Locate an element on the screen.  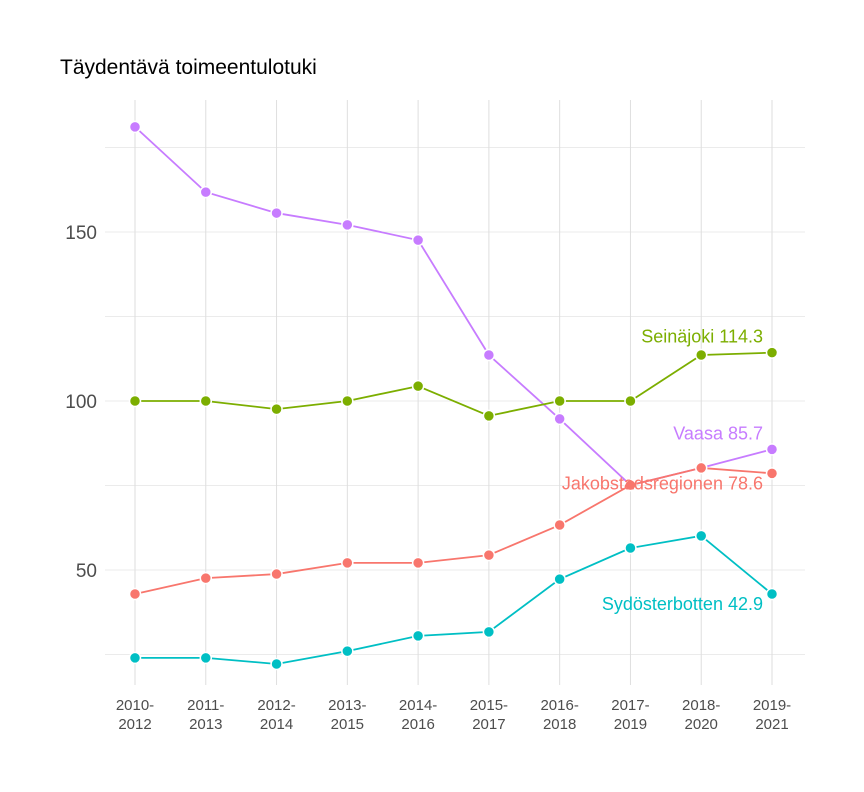
end-label-jakobstadsregionen: Jakobstadsregionen 78.6 is located at coordinates (662, 483).